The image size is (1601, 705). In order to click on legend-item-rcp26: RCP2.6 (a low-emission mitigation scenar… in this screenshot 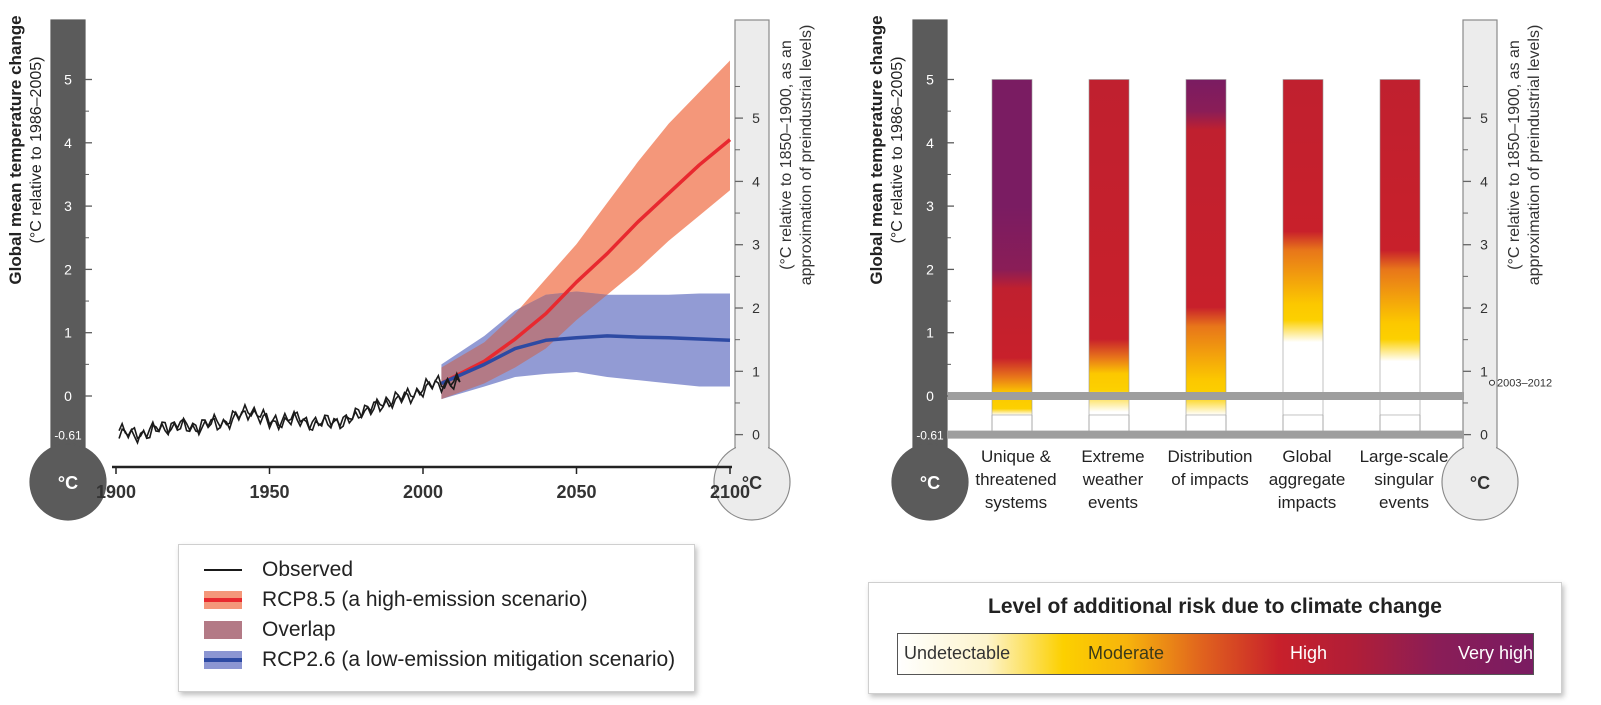, I will do `click(439, 660)`.